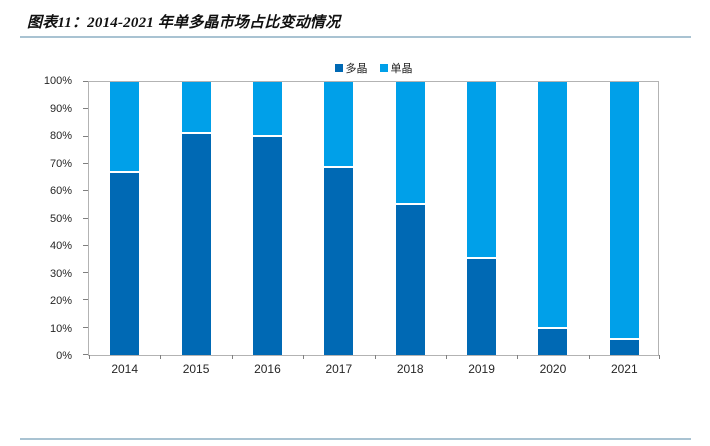  What do you see at coordinates (624, 211) in the screenshot?
I see `bar-segment-单晶-2021` at bounding box center [624, 211].